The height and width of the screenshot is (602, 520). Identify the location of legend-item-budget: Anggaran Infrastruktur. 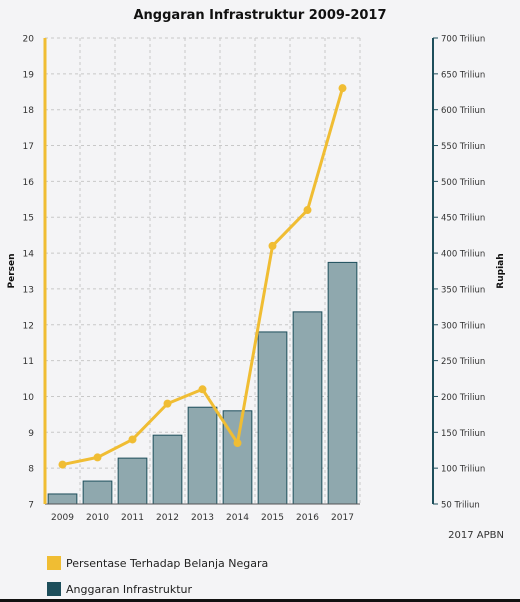
(119, 589).